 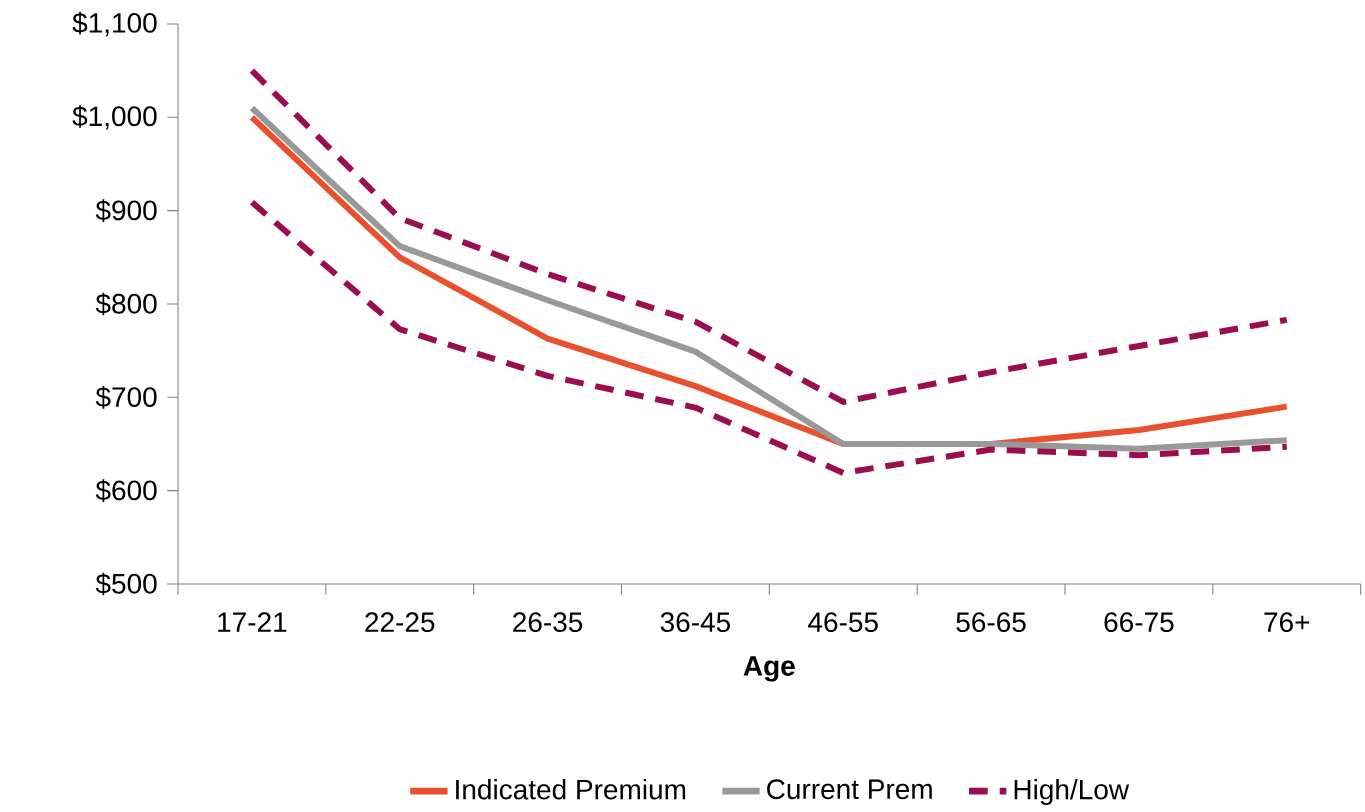 I want to click on x-tick-label: 66-75, so click(x=1139, y=622).